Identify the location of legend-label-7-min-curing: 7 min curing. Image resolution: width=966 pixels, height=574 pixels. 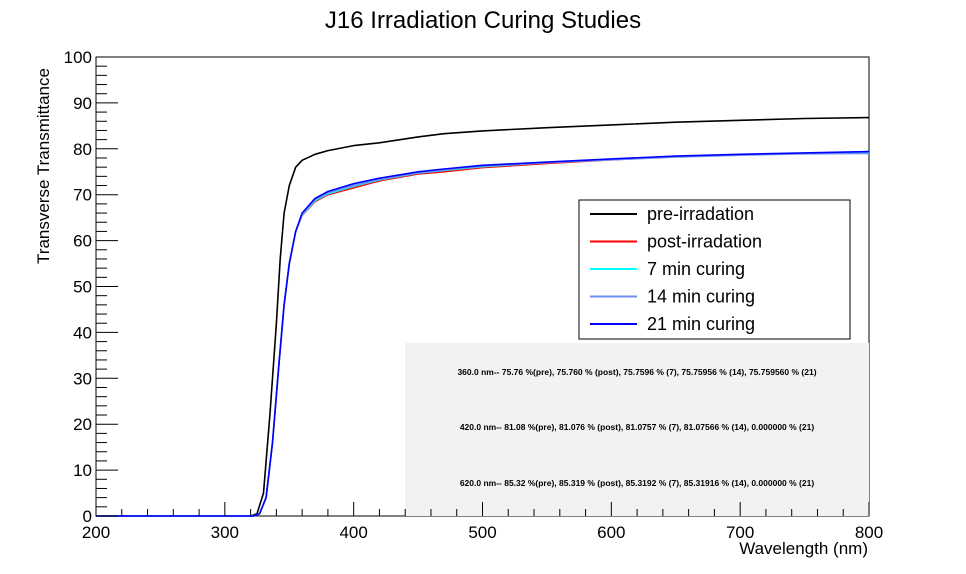
(696, 269).